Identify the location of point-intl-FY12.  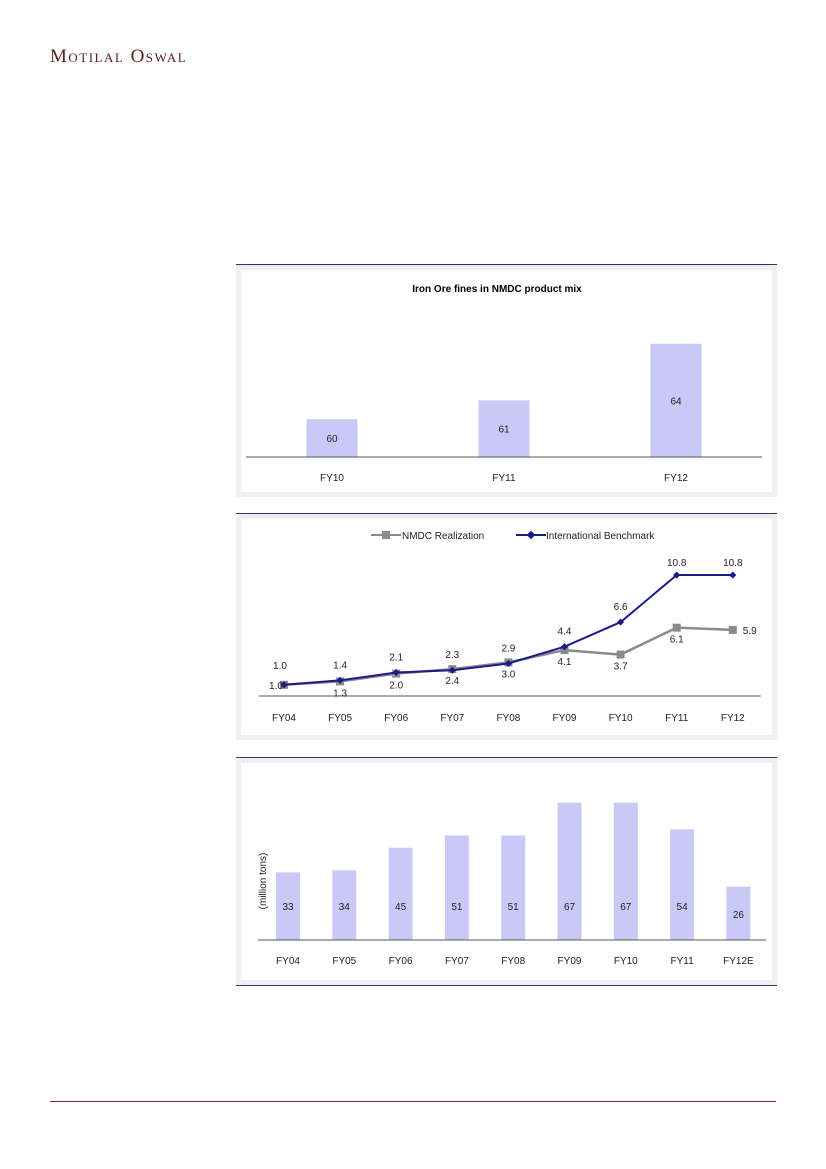
(733, 575).